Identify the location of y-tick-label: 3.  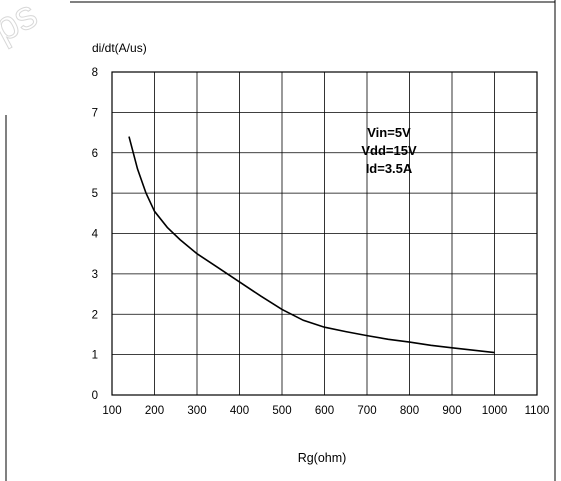
(95, 275).